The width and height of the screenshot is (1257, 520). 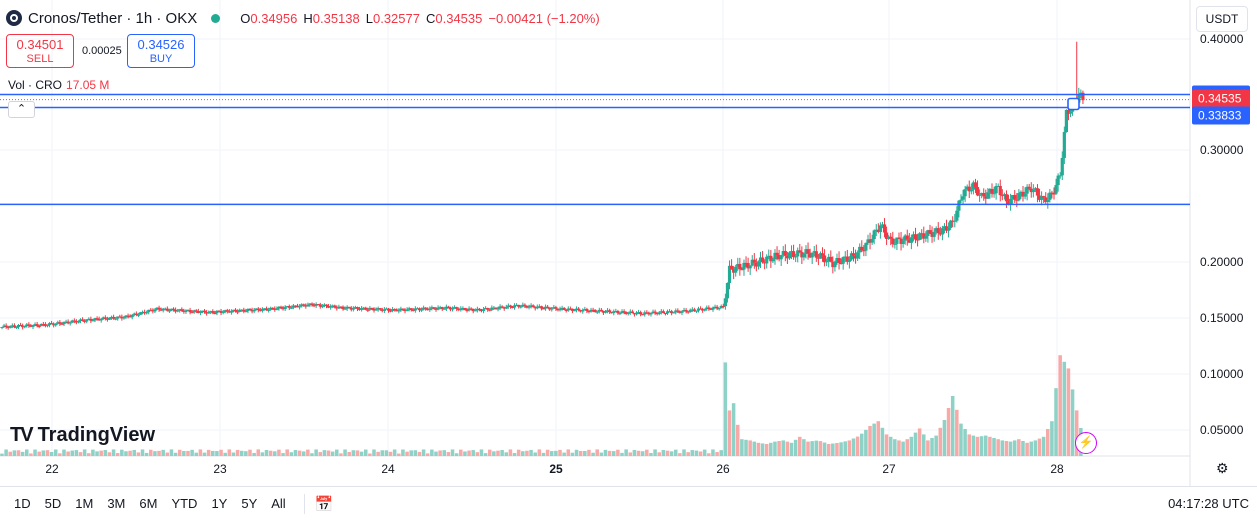 I want to click on range-3m: 3M, so click(x=116, y=503).